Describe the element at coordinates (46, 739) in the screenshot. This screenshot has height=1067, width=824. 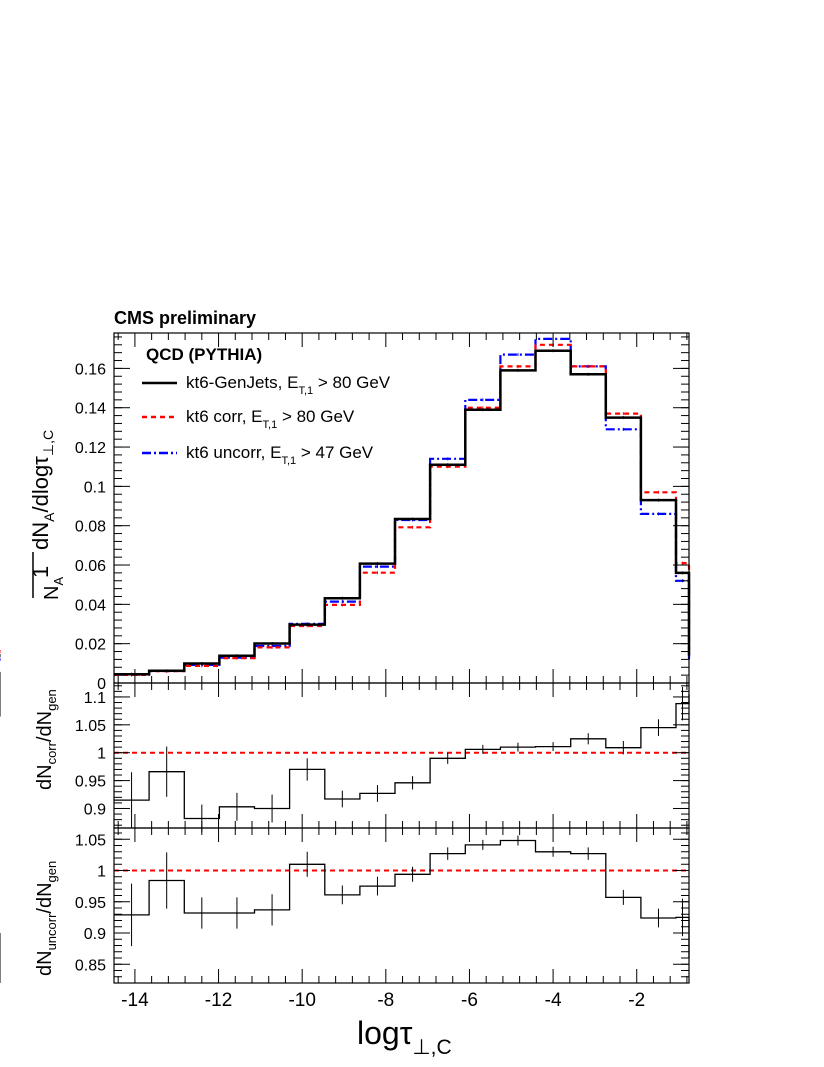
I see `ratio-corr-y-axis-title: dNcorr/dNgen` at that location.